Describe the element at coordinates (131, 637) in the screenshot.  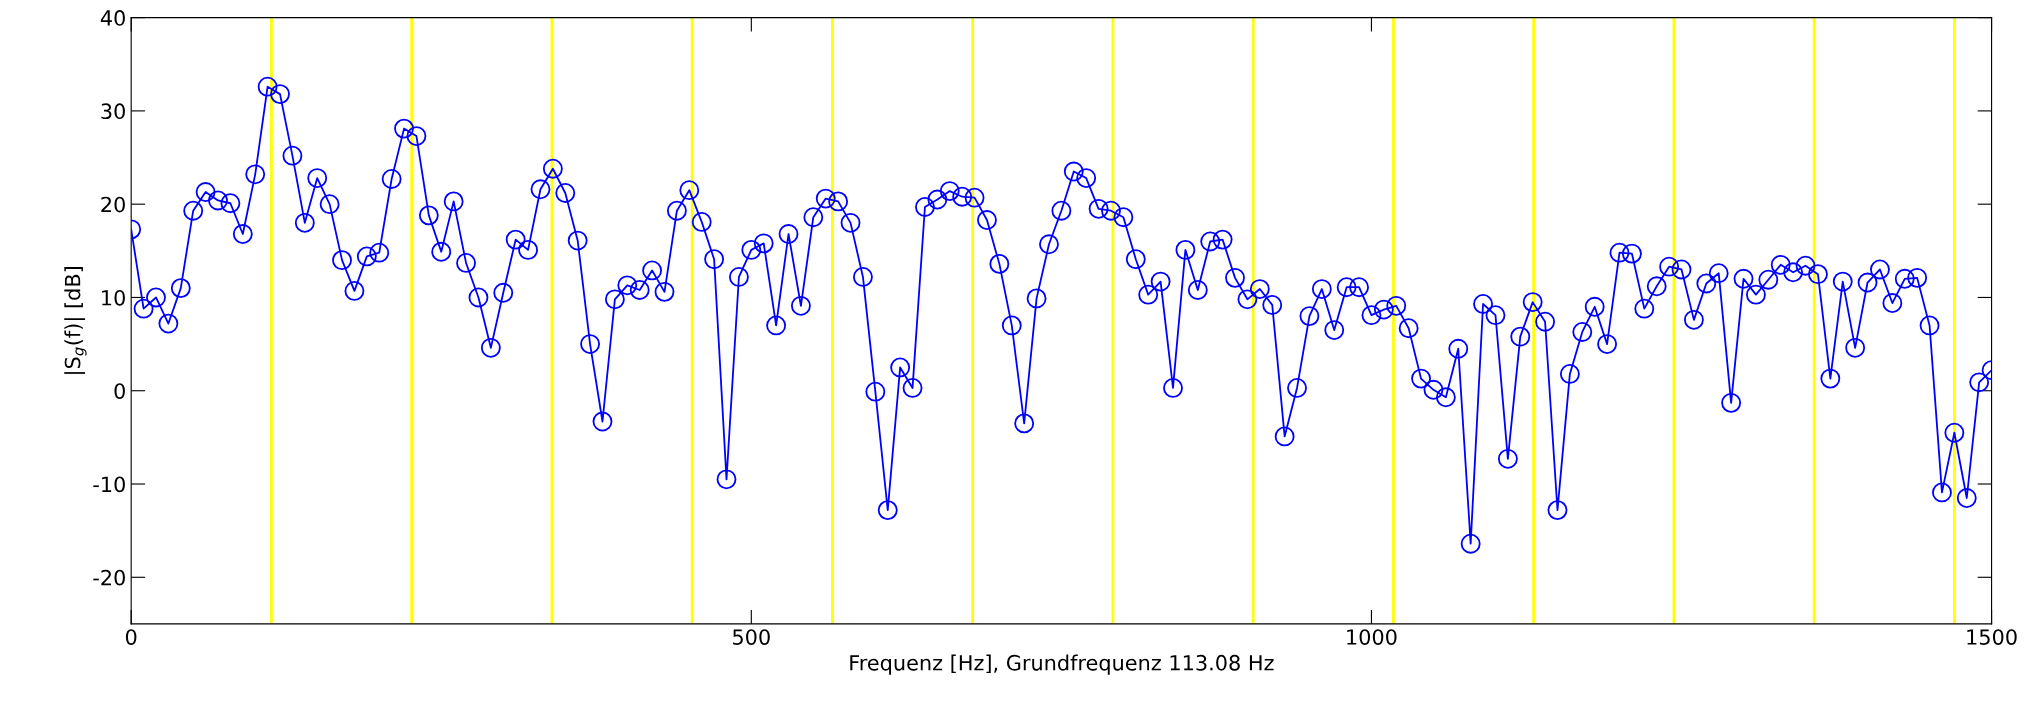
I see `x-tick-label: 0` at that location.